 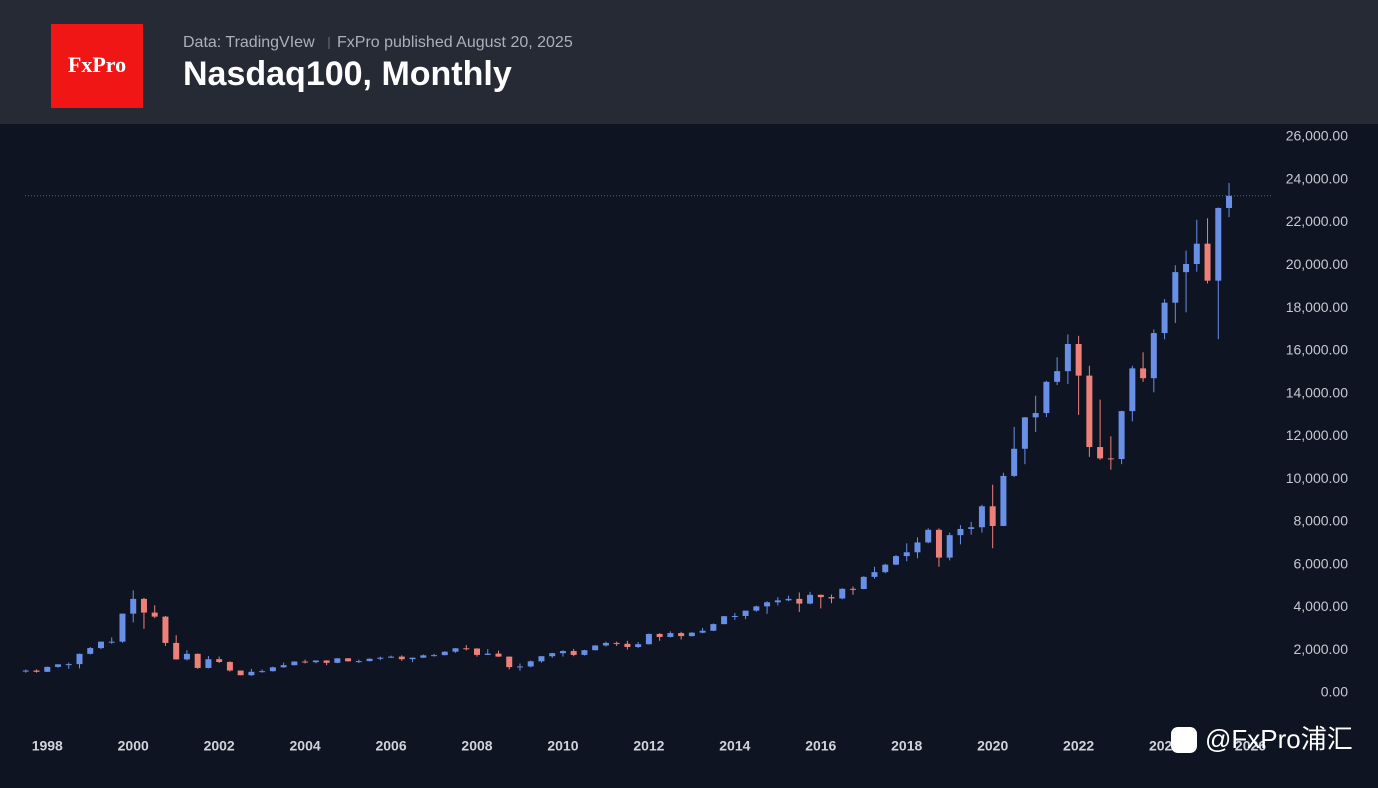 I want to click on x-tick-label: 2022, so click(x=1078, y=746).